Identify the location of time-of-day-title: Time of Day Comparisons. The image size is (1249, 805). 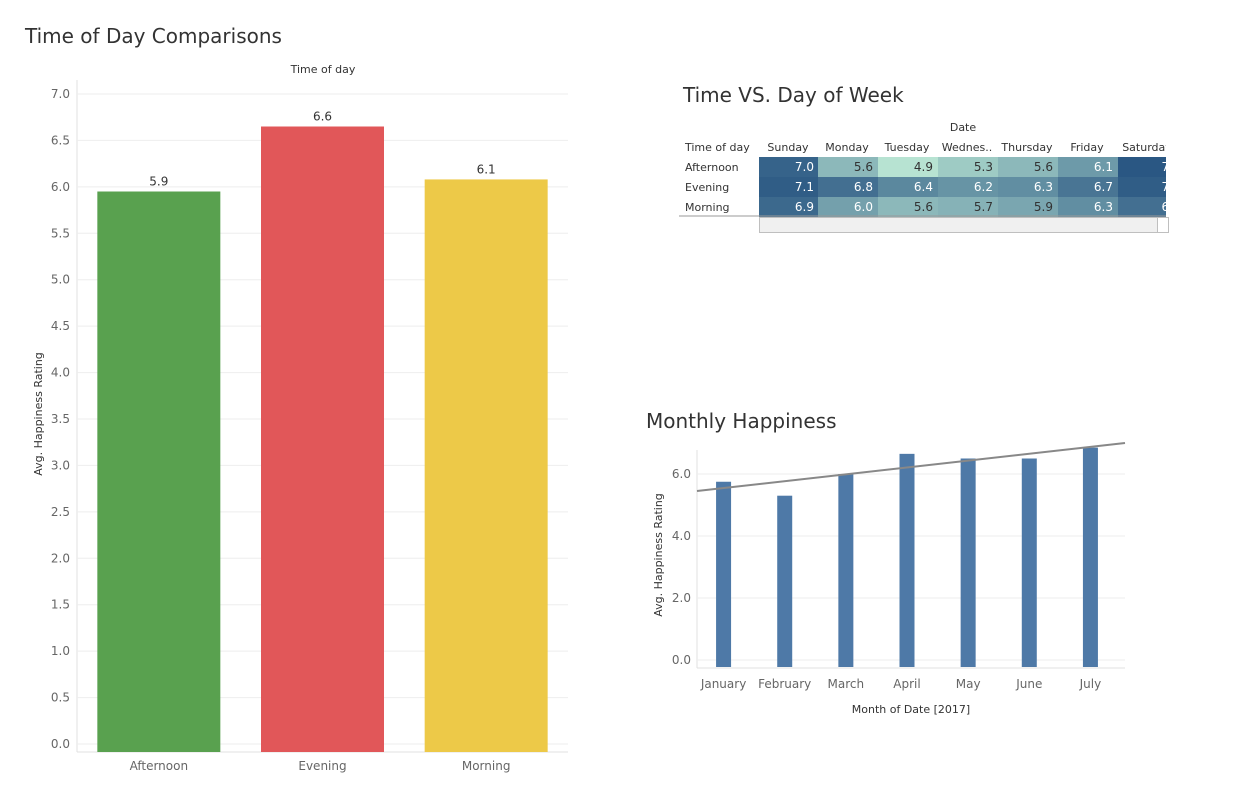
(153, 36).